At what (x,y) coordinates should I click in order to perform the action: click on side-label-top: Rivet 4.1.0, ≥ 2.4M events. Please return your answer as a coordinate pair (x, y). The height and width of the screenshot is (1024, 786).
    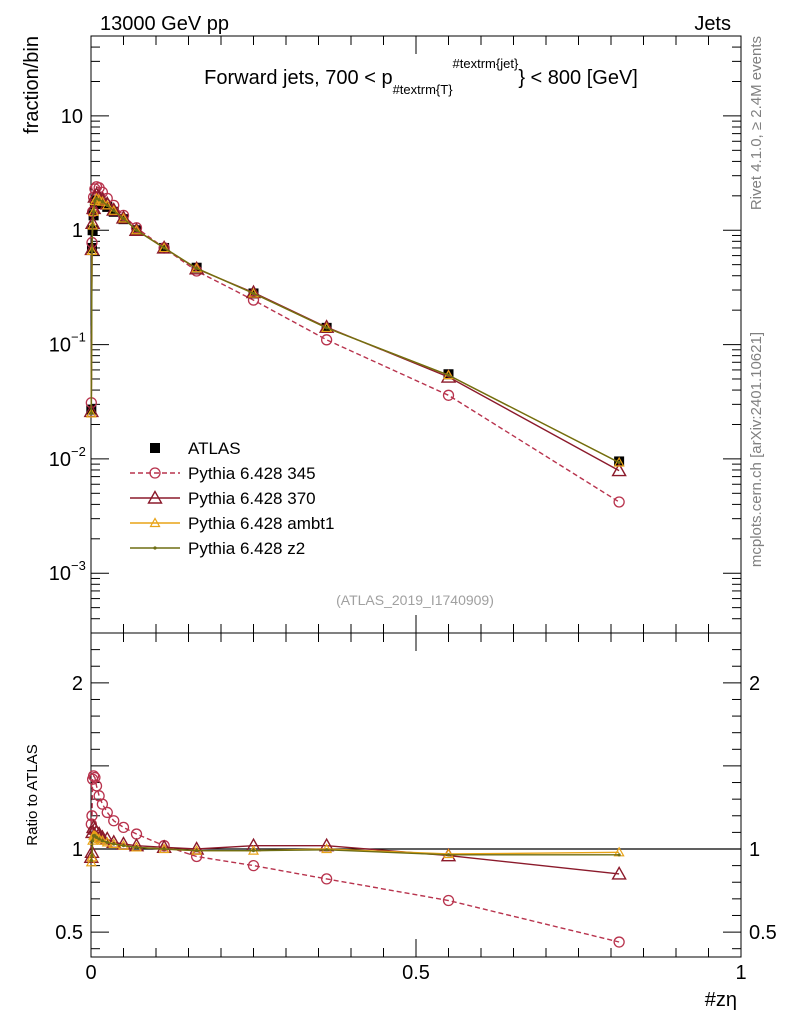
    Looking at the image, I should click on (756, 123).